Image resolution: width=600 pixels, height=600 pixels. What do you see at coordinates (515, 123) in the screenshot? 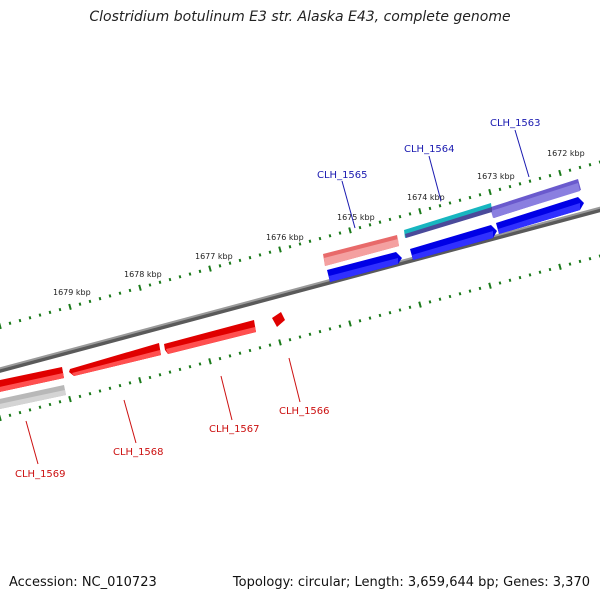
I see `gene-label-clh-1563: CLH_1563` at bounding box center [515, 123].